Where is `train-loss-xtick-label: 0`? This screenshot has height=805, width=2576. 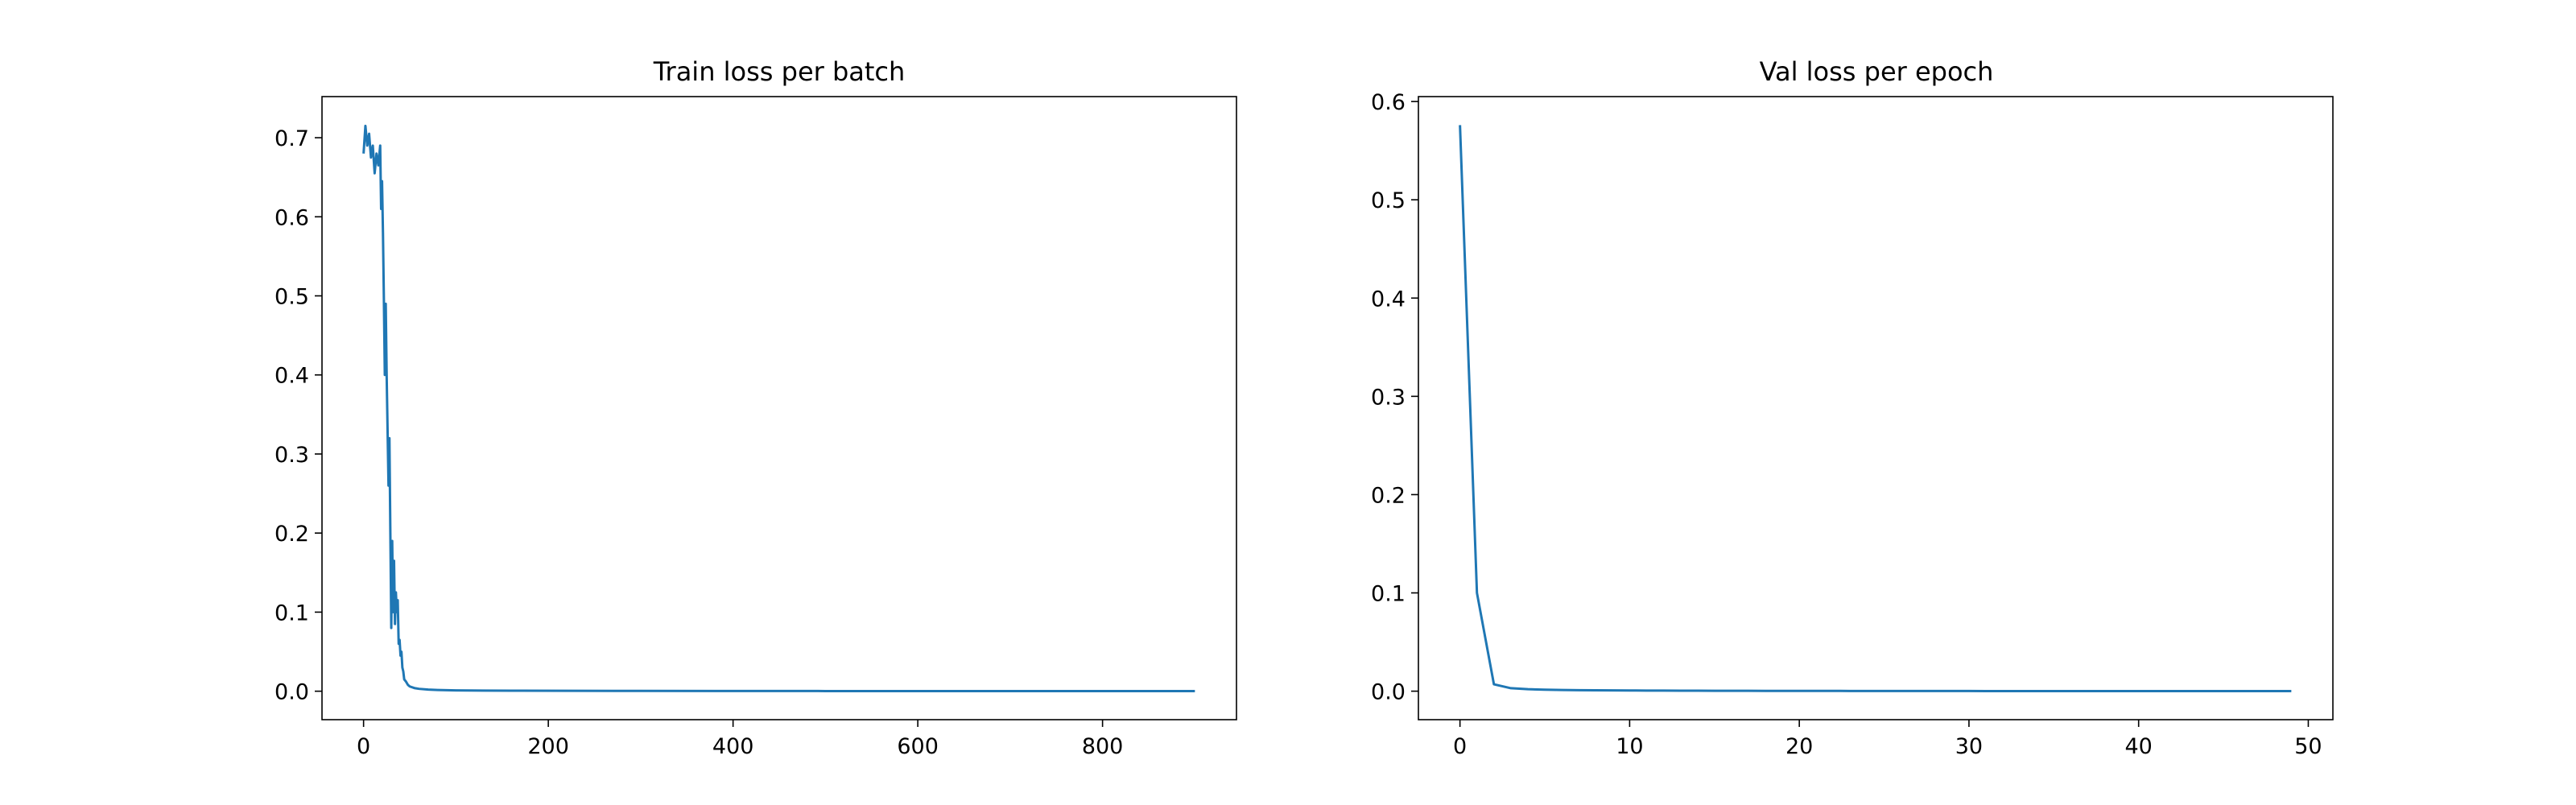 train-loss-xtick-label: 0 is located at coordinates (363, 746).